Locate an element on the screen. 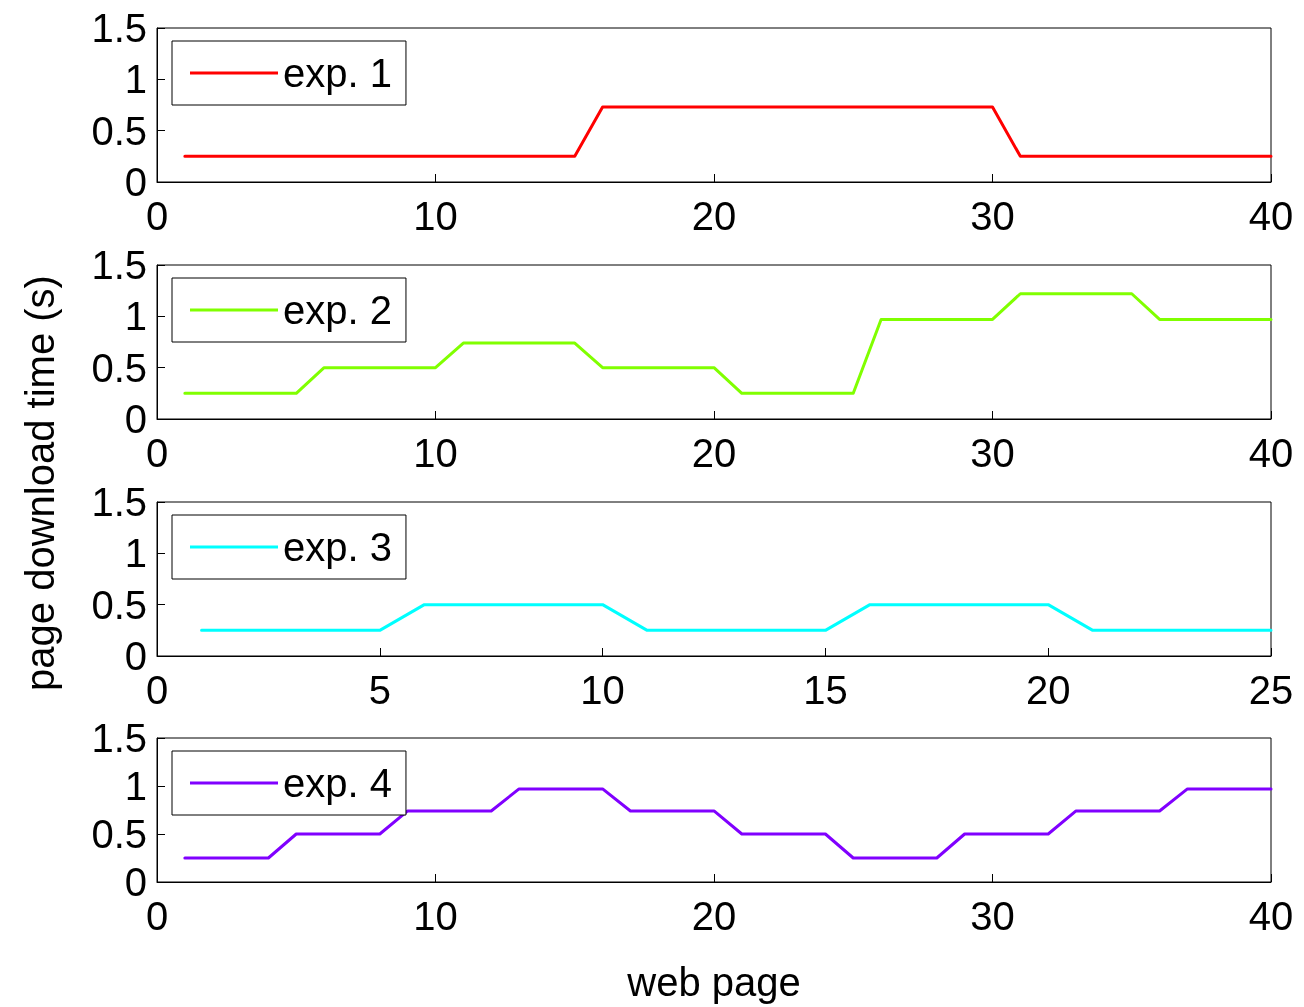  x-axis-title: web page is located at coordinates (713, 982).